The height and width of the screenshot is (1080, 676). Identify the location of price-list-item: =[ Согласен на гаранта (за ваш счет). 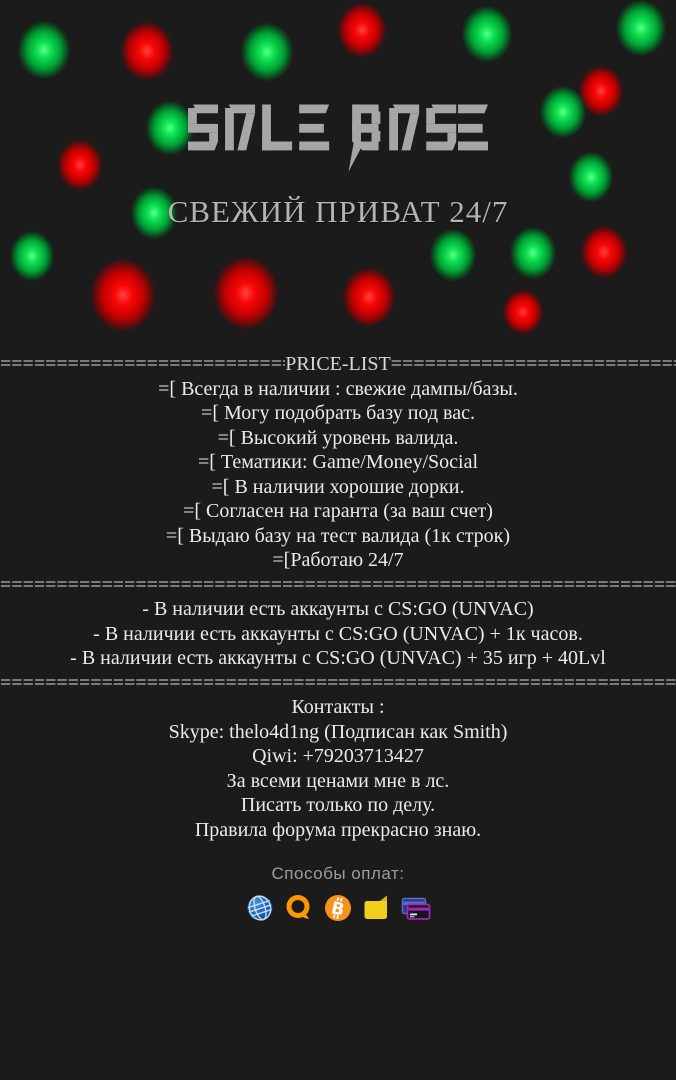
(338, 511).